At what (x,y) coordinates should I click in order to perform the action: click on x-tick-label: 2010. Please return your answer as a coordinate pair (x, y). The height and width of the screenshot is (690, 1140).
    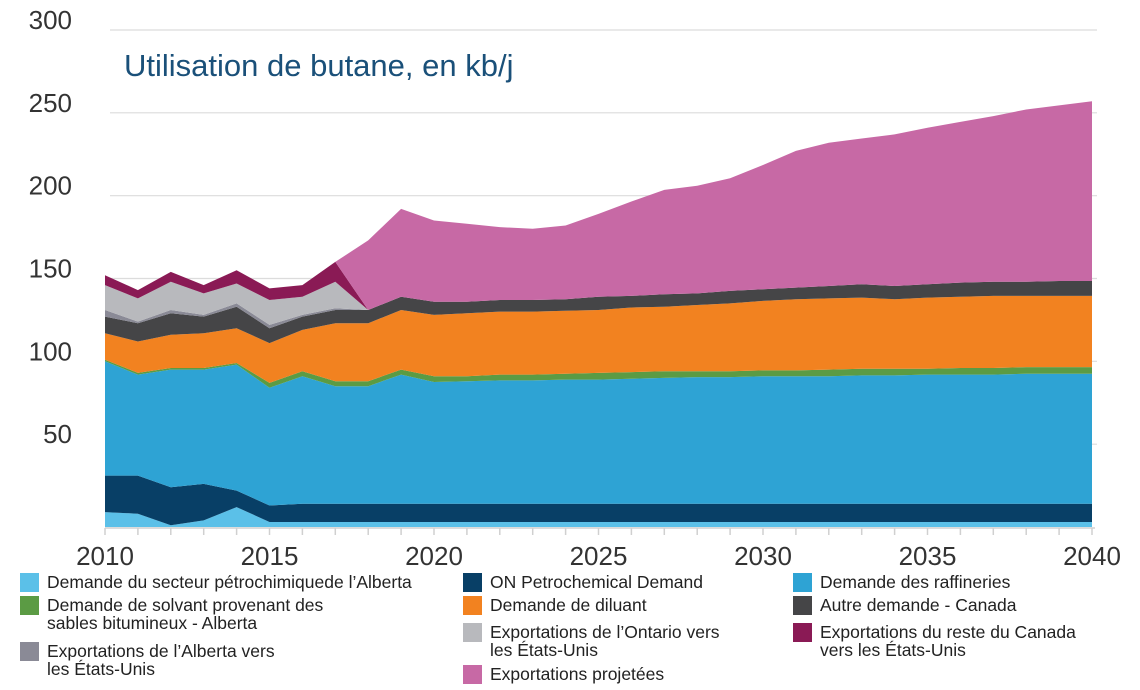
    Looking at the image, I should click on (105, 556).